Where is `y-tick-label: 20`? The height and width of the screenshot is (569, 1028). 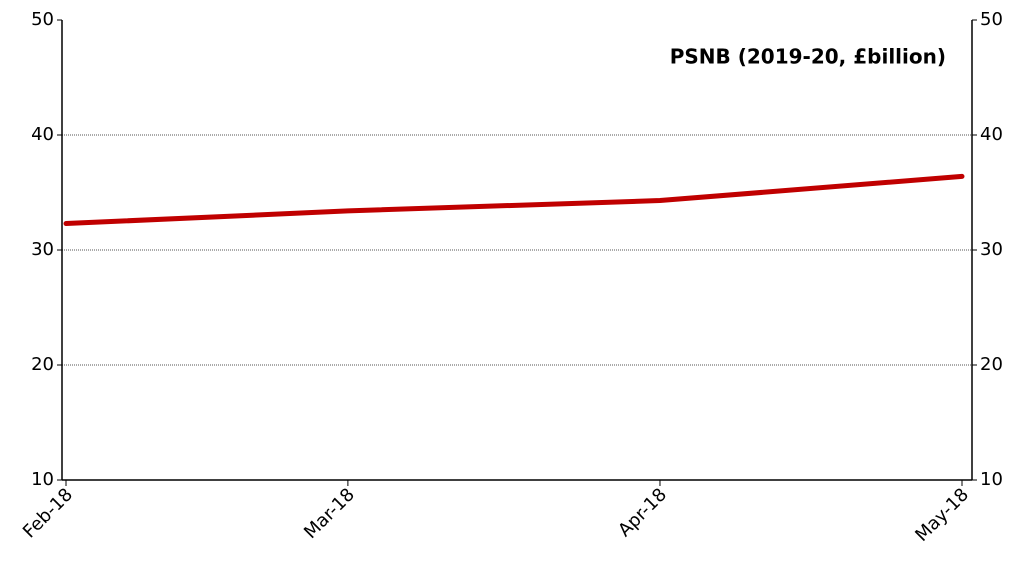
y-tick-label: 20 is located at coordinates (42, 364).